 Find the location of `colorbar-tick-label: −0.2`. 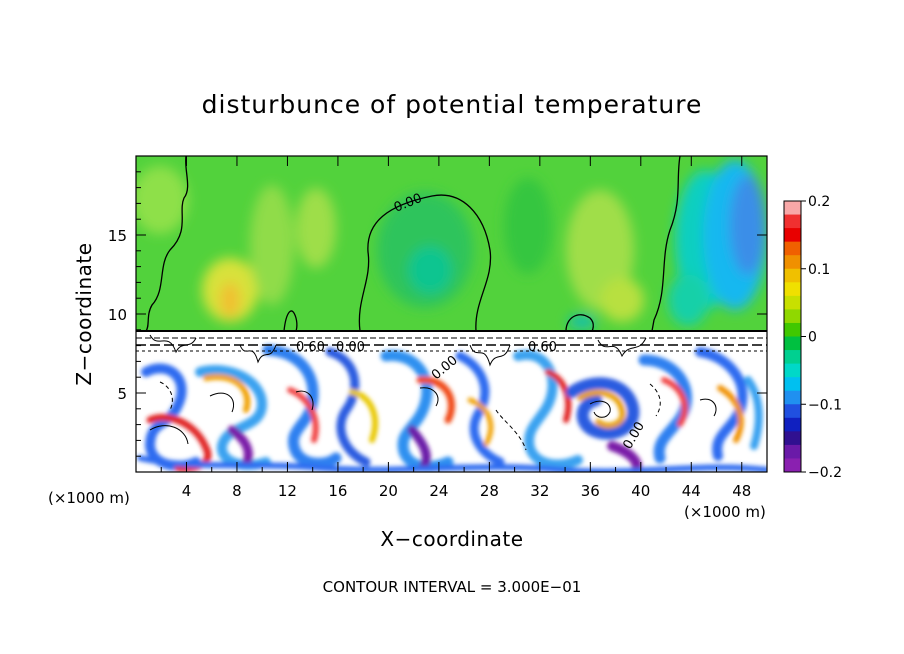

colorbar-tick-label: −0.2 is located at coordinates (825, 473).